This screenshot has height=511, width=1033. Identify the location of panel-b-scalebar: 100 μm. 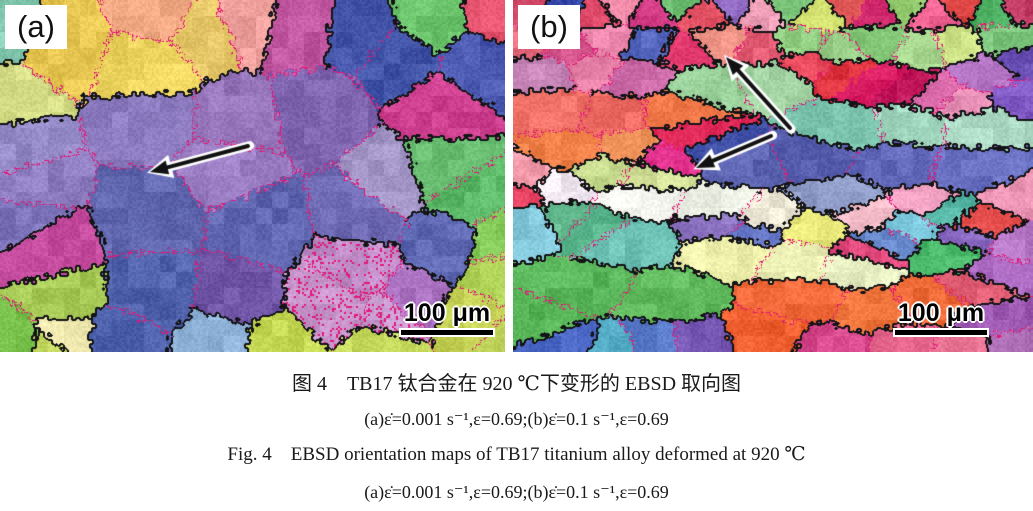
(941, 318).